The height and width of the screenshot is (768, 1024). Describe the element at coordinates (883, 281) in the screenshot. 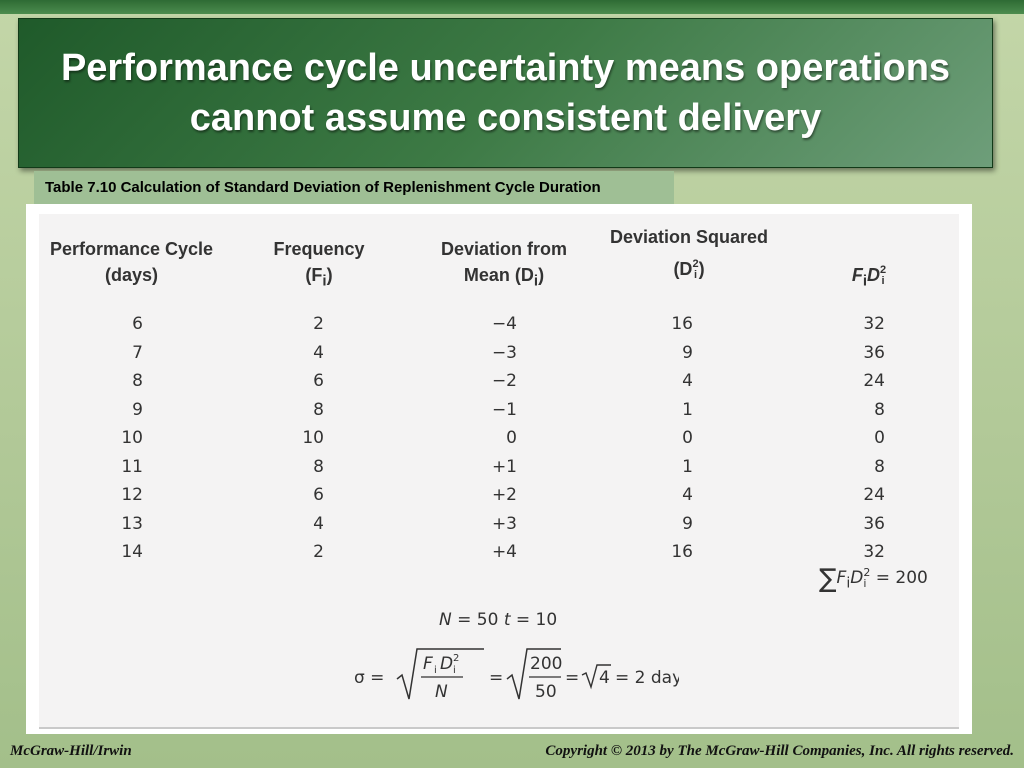

I see `header-col5-dsub: i` at that location.